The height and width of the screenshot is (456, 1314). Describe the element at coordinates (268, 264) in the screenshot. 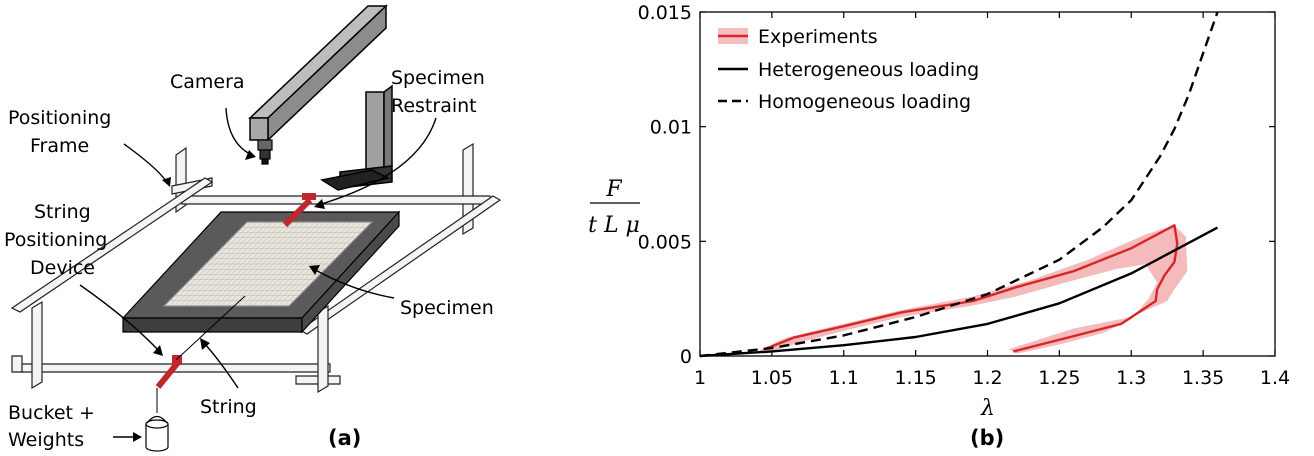

I see `specimen-grid` at that location.